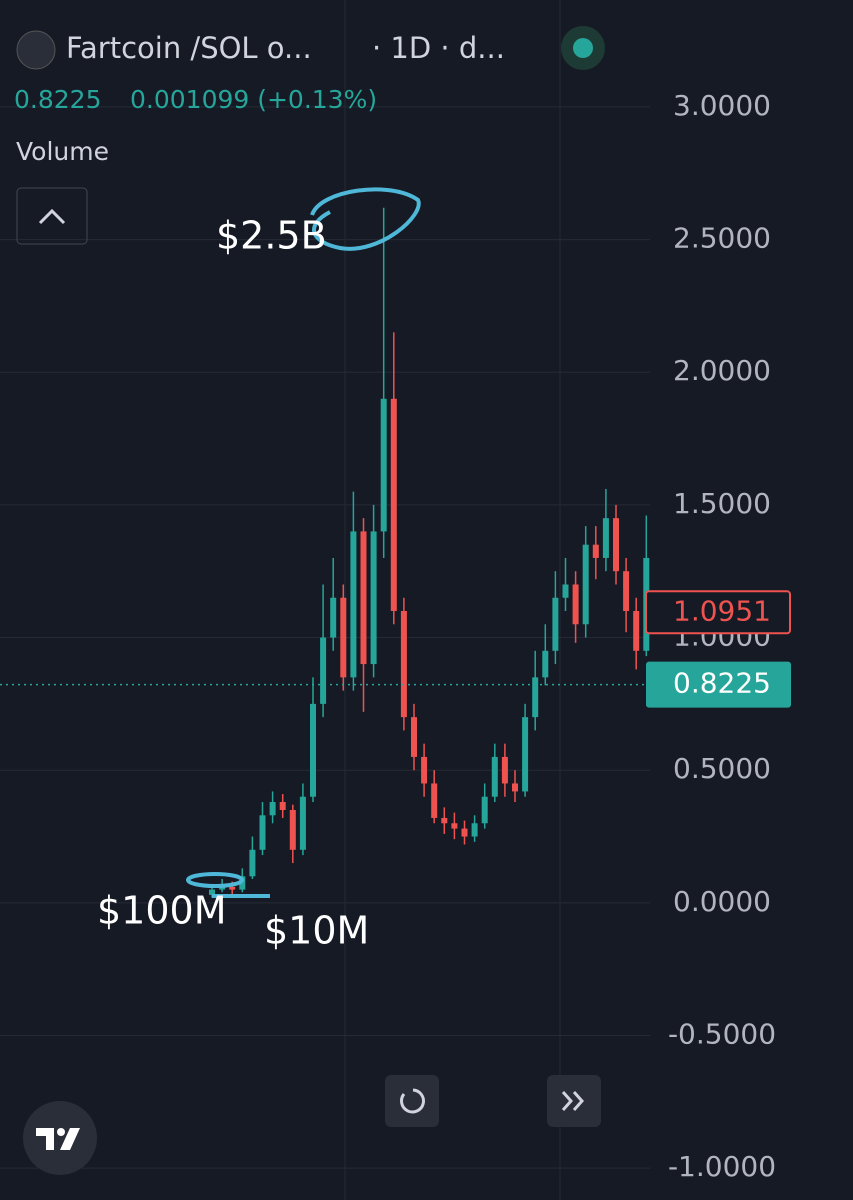 Image resolution: width=853 pixels, height=1200 pixels. What do you see at coordinates (316, 931) in the screenshot?
I see `annotation: $10M` at bounding box center [316, 931].